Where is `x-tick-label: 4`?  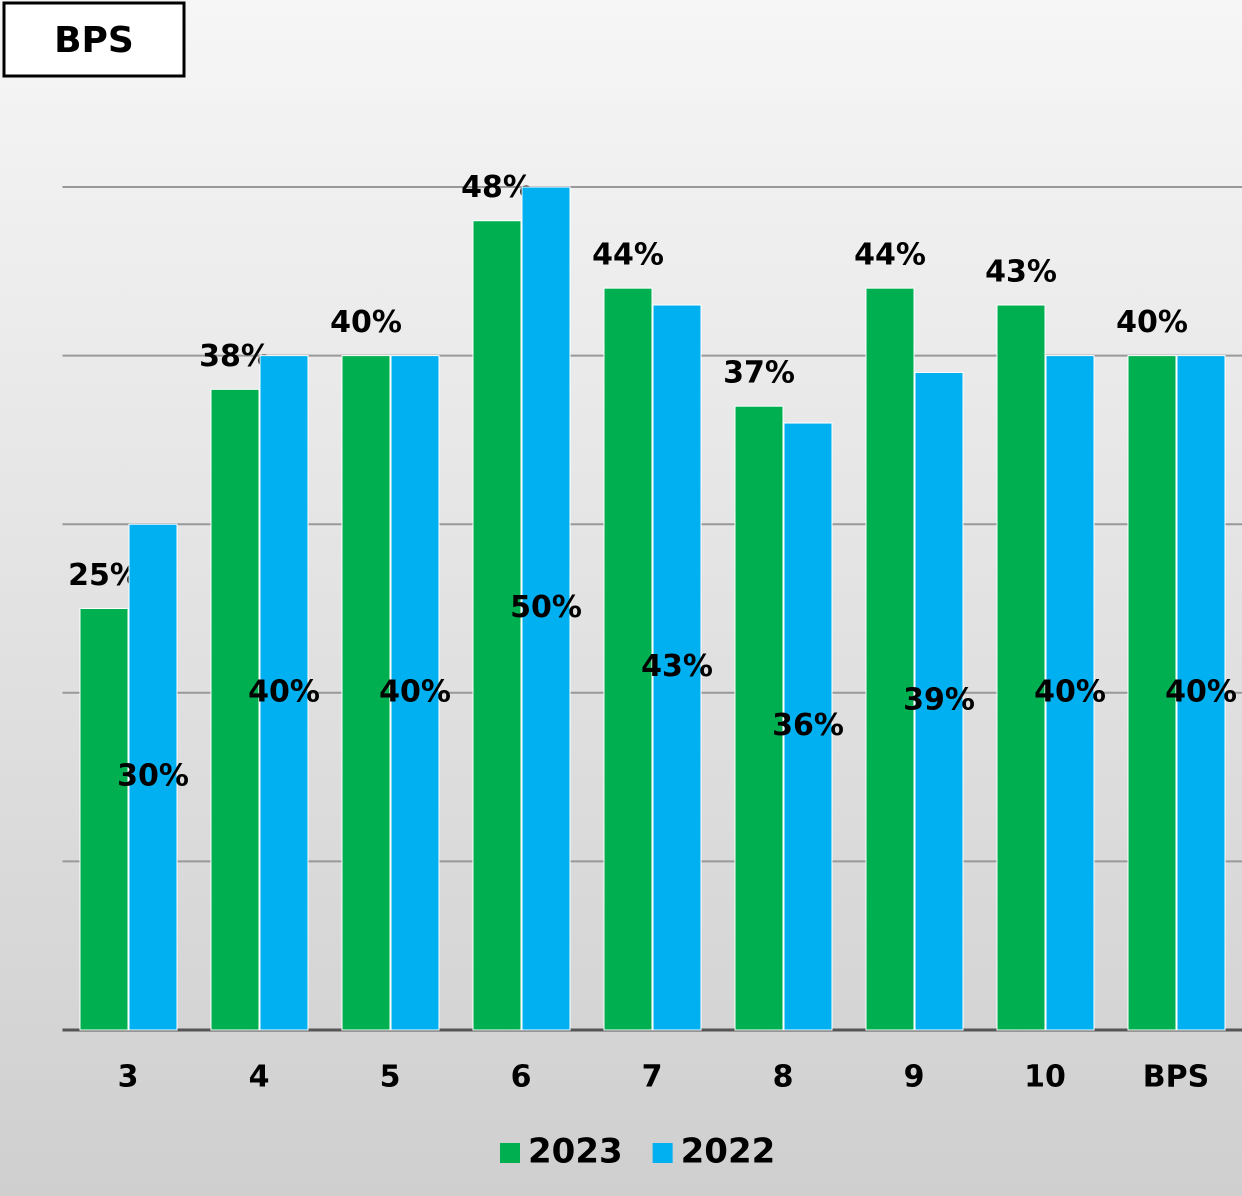 x-tick-label: 4 is located at coordinates (259, 1077).